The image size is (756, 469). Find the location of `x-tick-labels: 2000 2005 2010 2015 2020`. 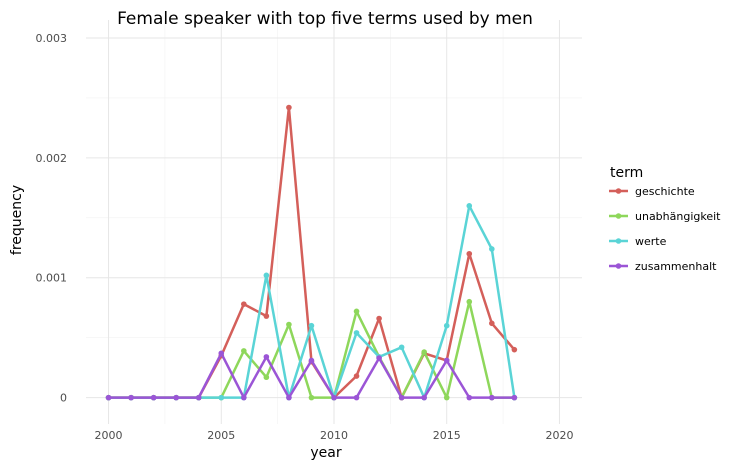

x-tick-labels: 2000 2005 2010 2015 2020 is located at coordinates (334, 435).